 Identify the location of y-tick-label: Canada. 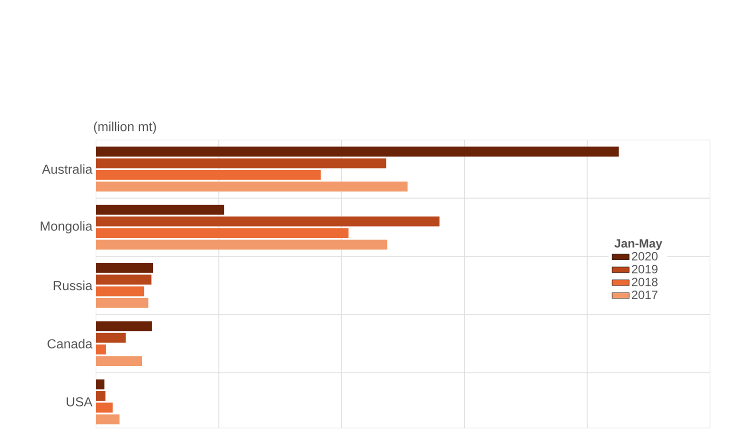
(70, 343).